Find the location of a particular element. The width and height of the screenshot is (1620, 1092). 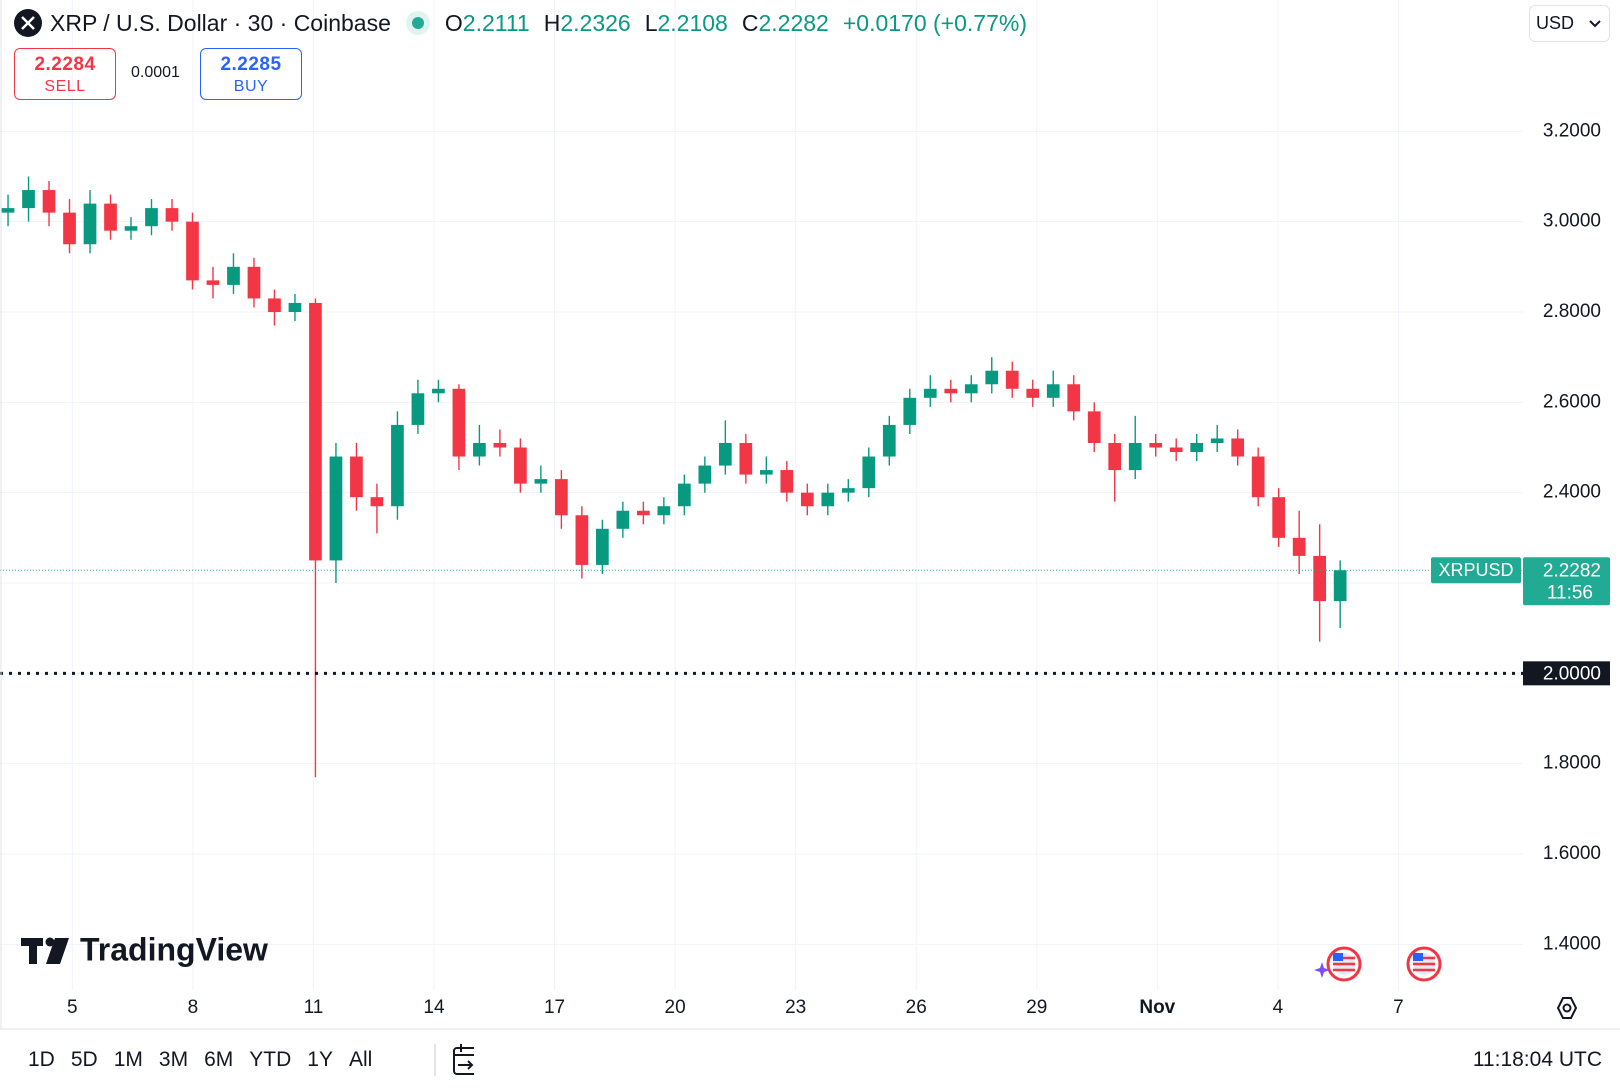

date-range-icon is located at coordinates (454, 1060).